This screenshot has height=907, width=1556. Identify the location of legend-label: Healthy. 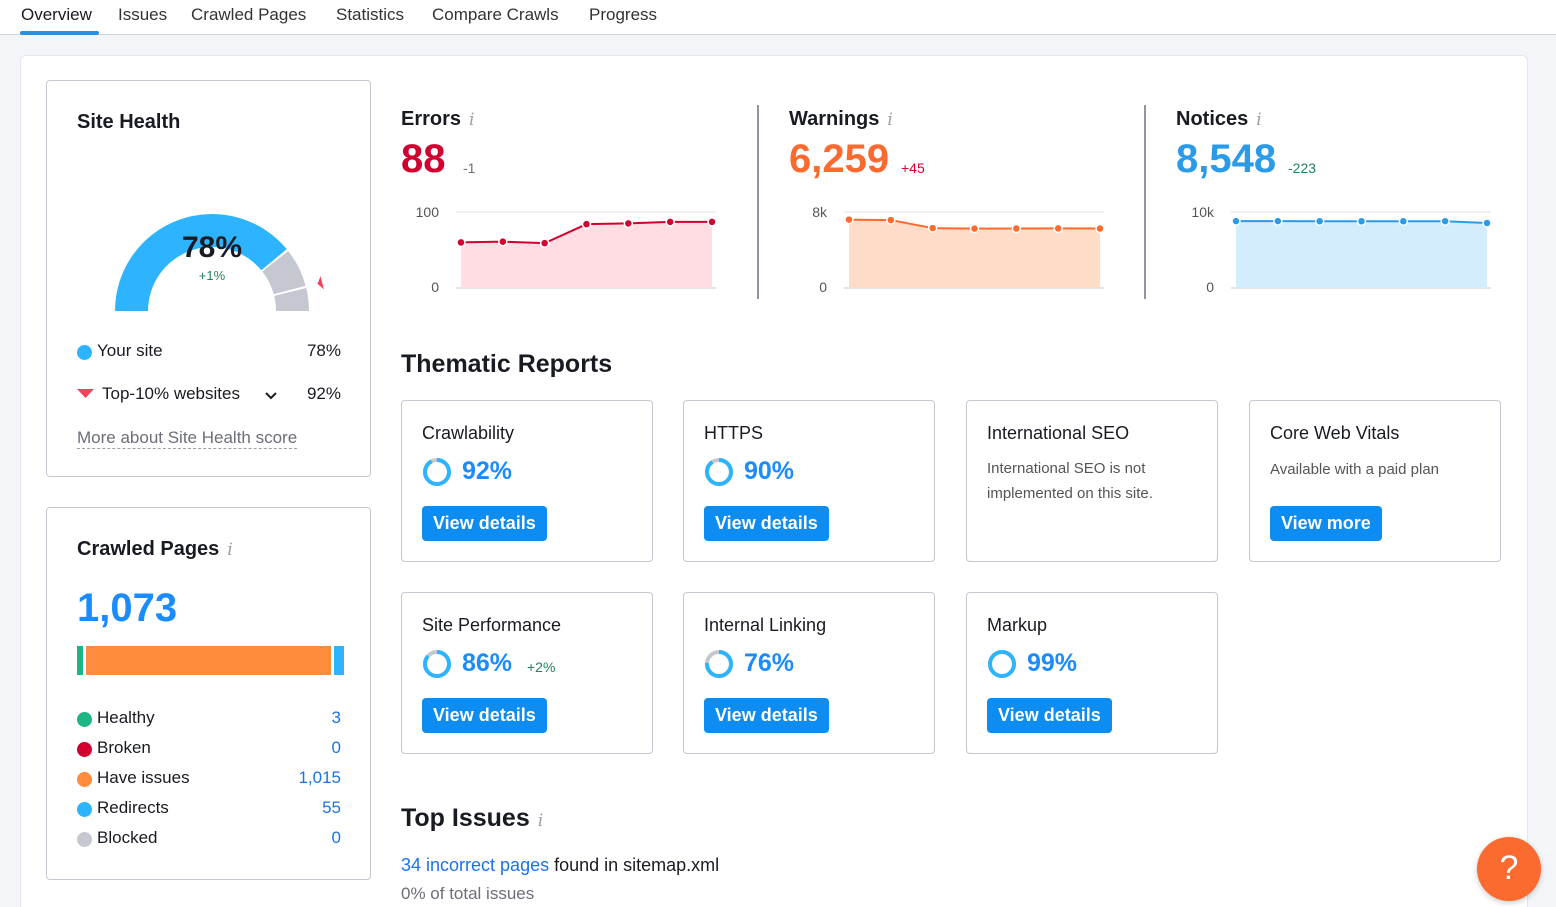
(126, 717).